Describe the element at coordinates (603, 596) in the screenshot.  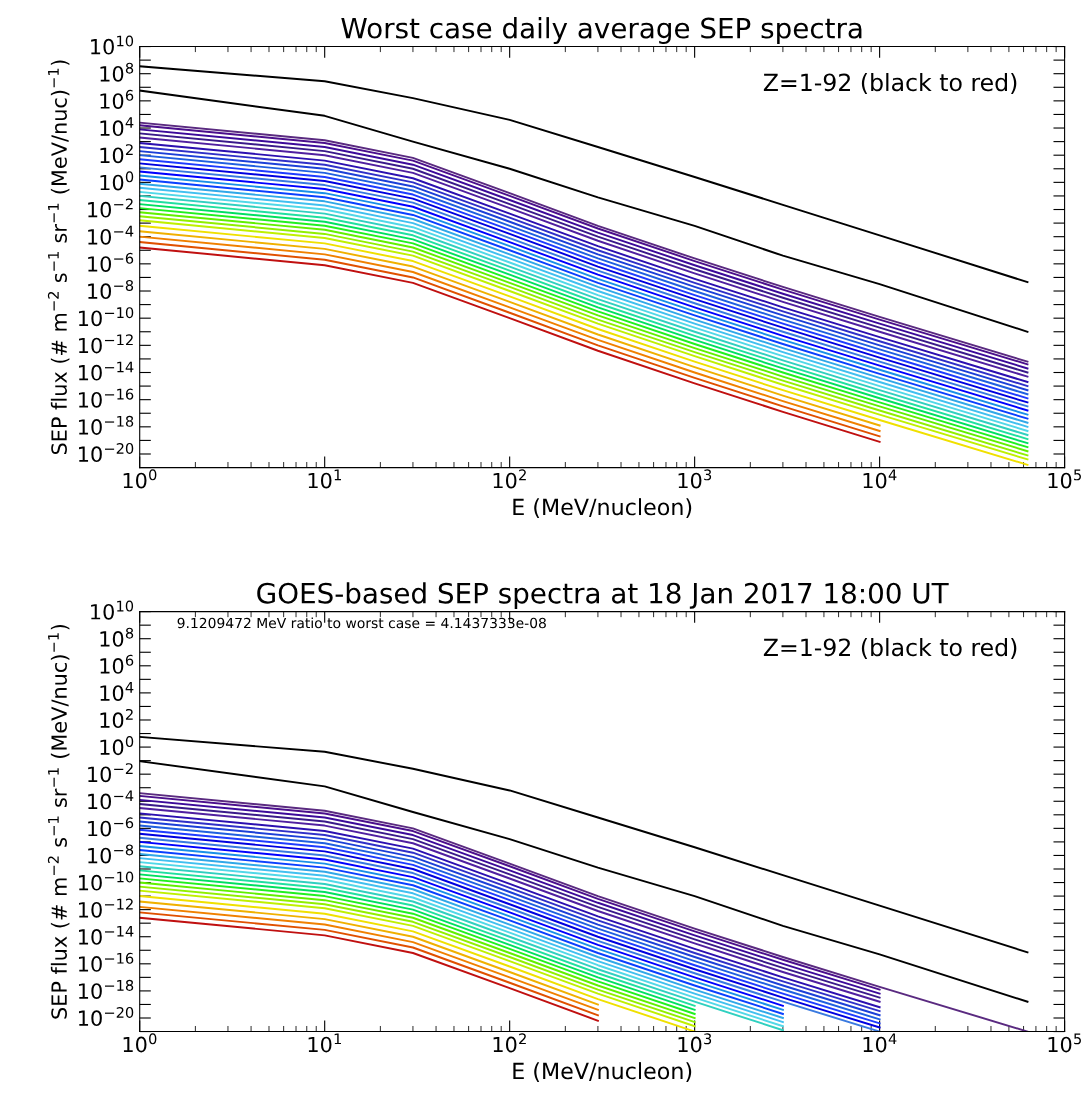
I see `chart-title: GOES-based SEP spectra at 18 Jan 2017 18:00 UT` at that location.